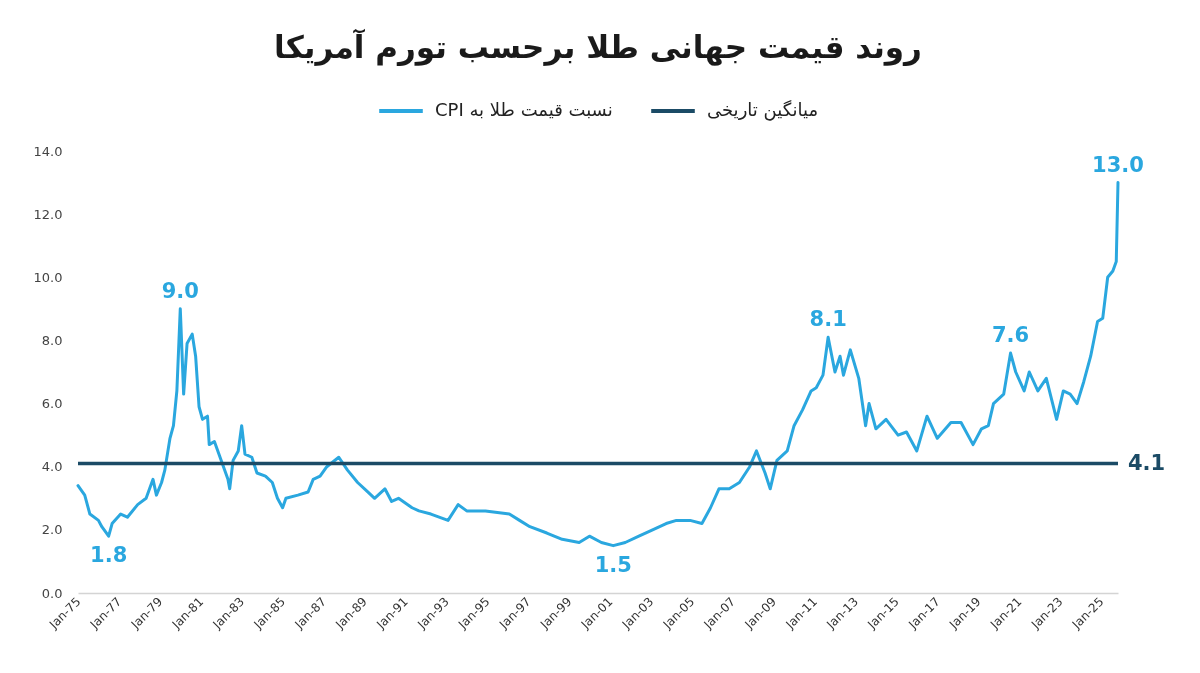  I want to click on data-label: 7.6, so click(1010, 335).